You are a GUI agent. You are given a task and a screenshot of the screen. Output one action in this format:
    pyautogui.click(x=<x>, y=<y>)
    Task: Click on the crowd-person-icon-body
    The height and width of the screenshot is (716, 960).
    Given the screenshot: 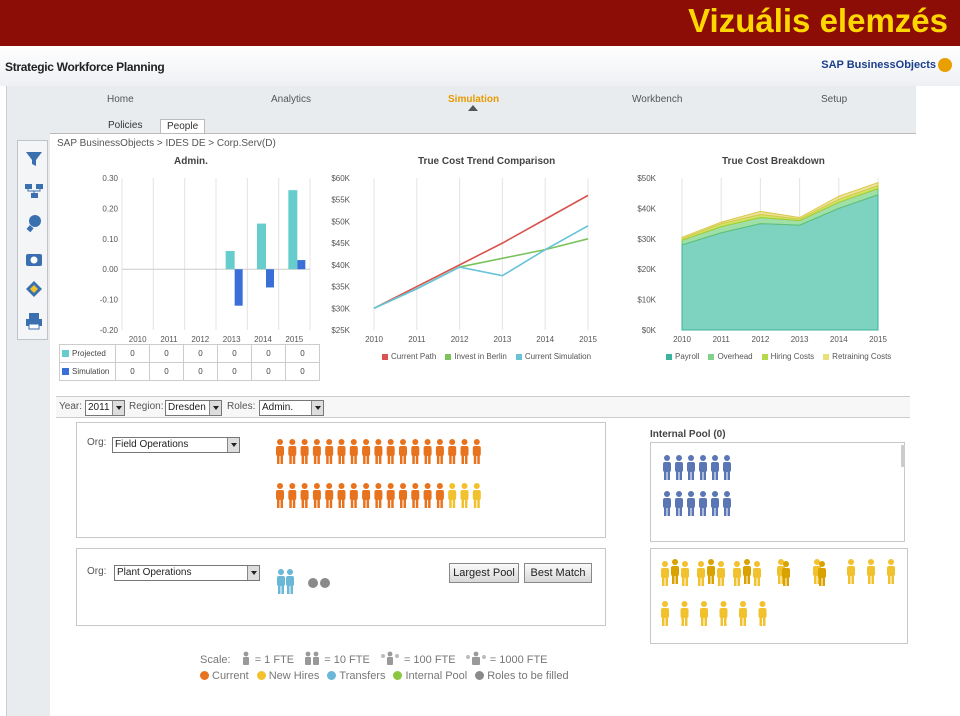 What is the action you would take?
    pyautogui.click(x=747, y=571)
    